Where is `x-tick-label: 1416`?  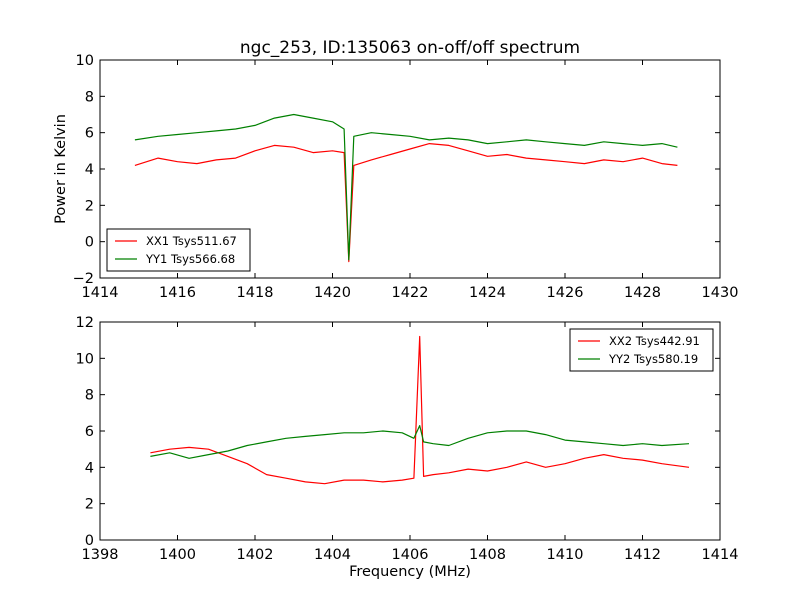 x-tick-label: 1416 is located at coordinates (177, 293).